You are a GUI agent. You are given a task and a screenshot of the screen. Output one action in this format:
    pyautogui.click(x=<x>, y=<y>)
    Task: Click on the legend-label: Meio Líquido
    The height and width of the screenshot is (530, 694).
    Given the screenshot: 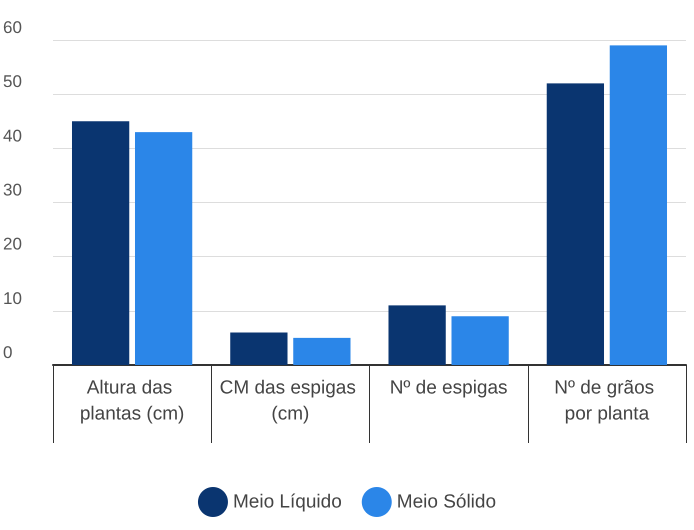 What is the action you would take?
    pyautogui.click(x=287, y=502)
    